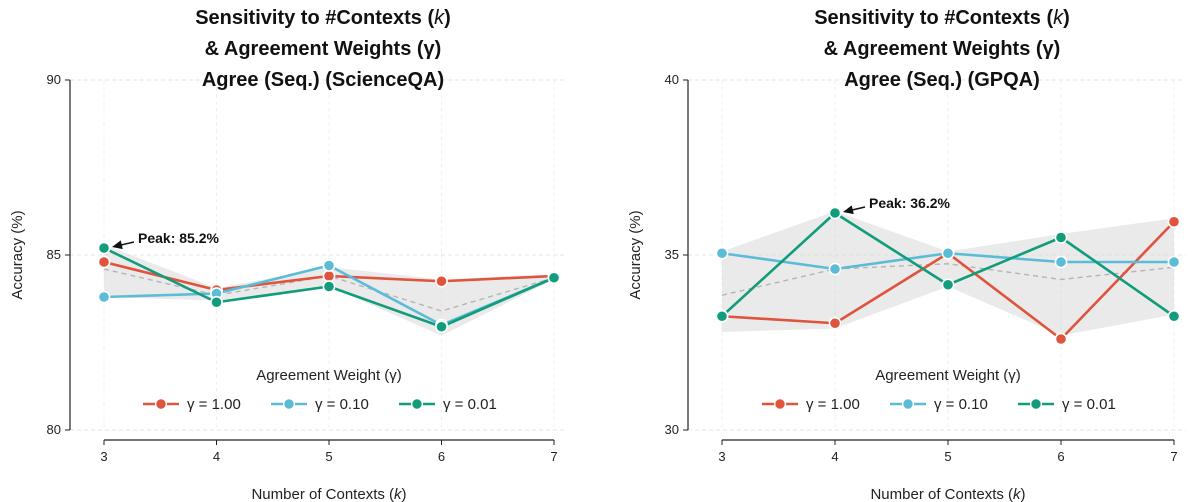  Describe the element at coordinates (672, 79) in the screenshot. I see `y-tick-label: 40` at that location.